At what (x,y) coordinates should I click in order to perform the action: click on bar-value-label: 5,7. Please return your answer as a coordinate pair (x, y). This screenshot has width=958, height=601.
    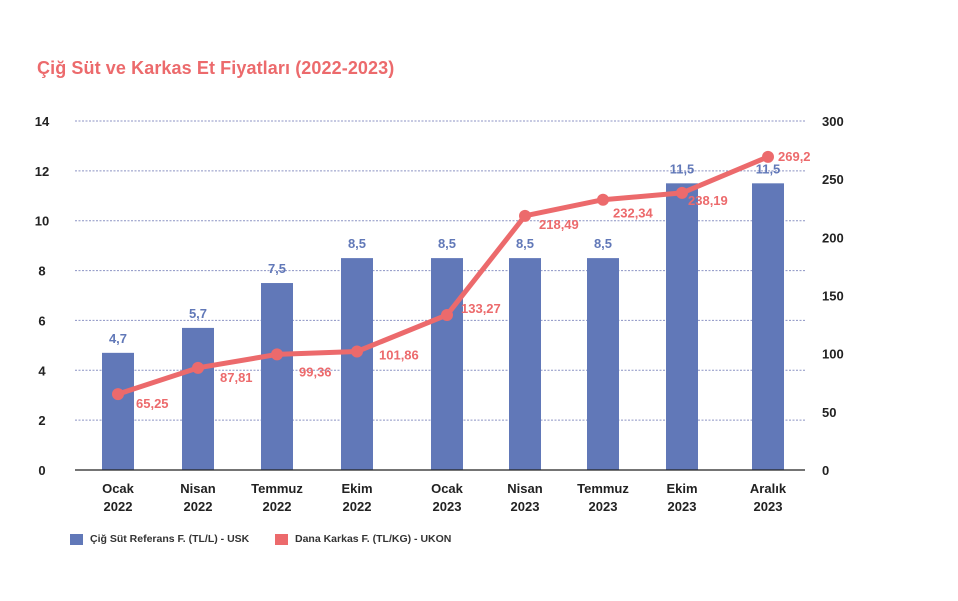
    Looking at the image, I should click on (198, 313).